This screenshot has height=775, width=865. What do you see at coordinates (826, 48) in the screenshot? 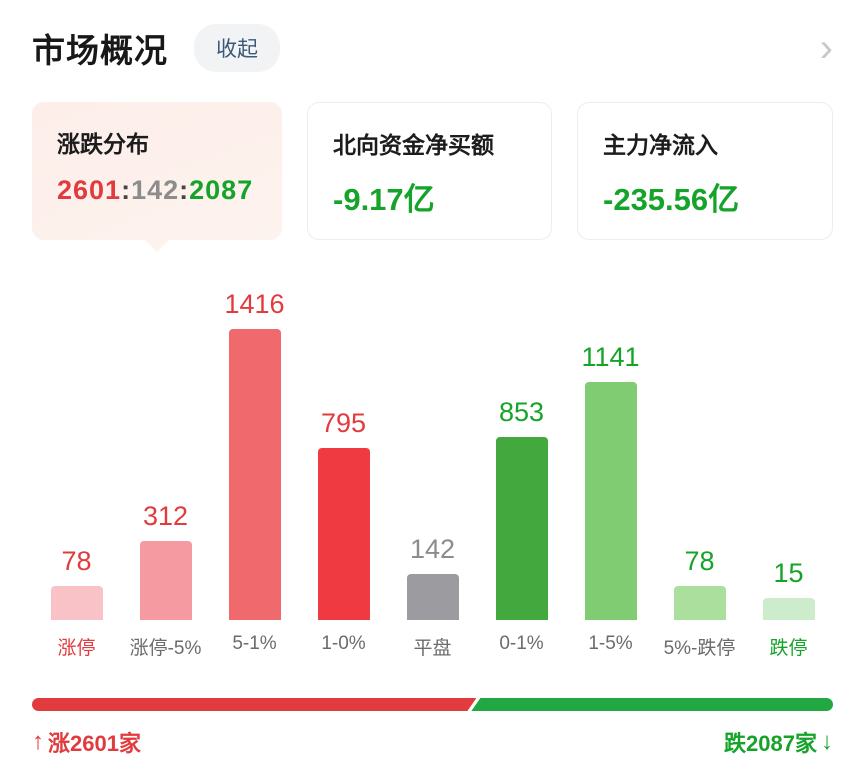
I see `chevron-right-icon: ›` at bounding box center [826, 48].